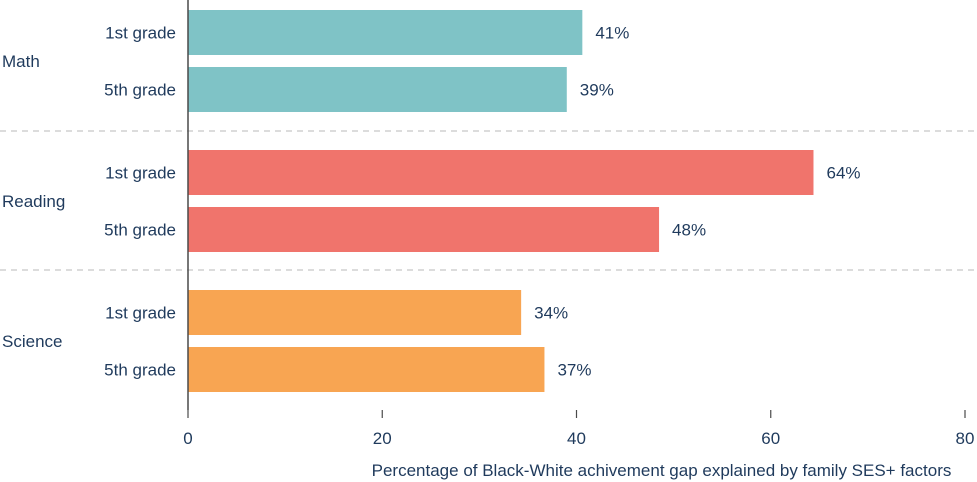 This screenshot has width=977, height=482. Describe the element at coordinates (355, 312) in the screenshot. I see `bar-science-1st-grade` at that location.